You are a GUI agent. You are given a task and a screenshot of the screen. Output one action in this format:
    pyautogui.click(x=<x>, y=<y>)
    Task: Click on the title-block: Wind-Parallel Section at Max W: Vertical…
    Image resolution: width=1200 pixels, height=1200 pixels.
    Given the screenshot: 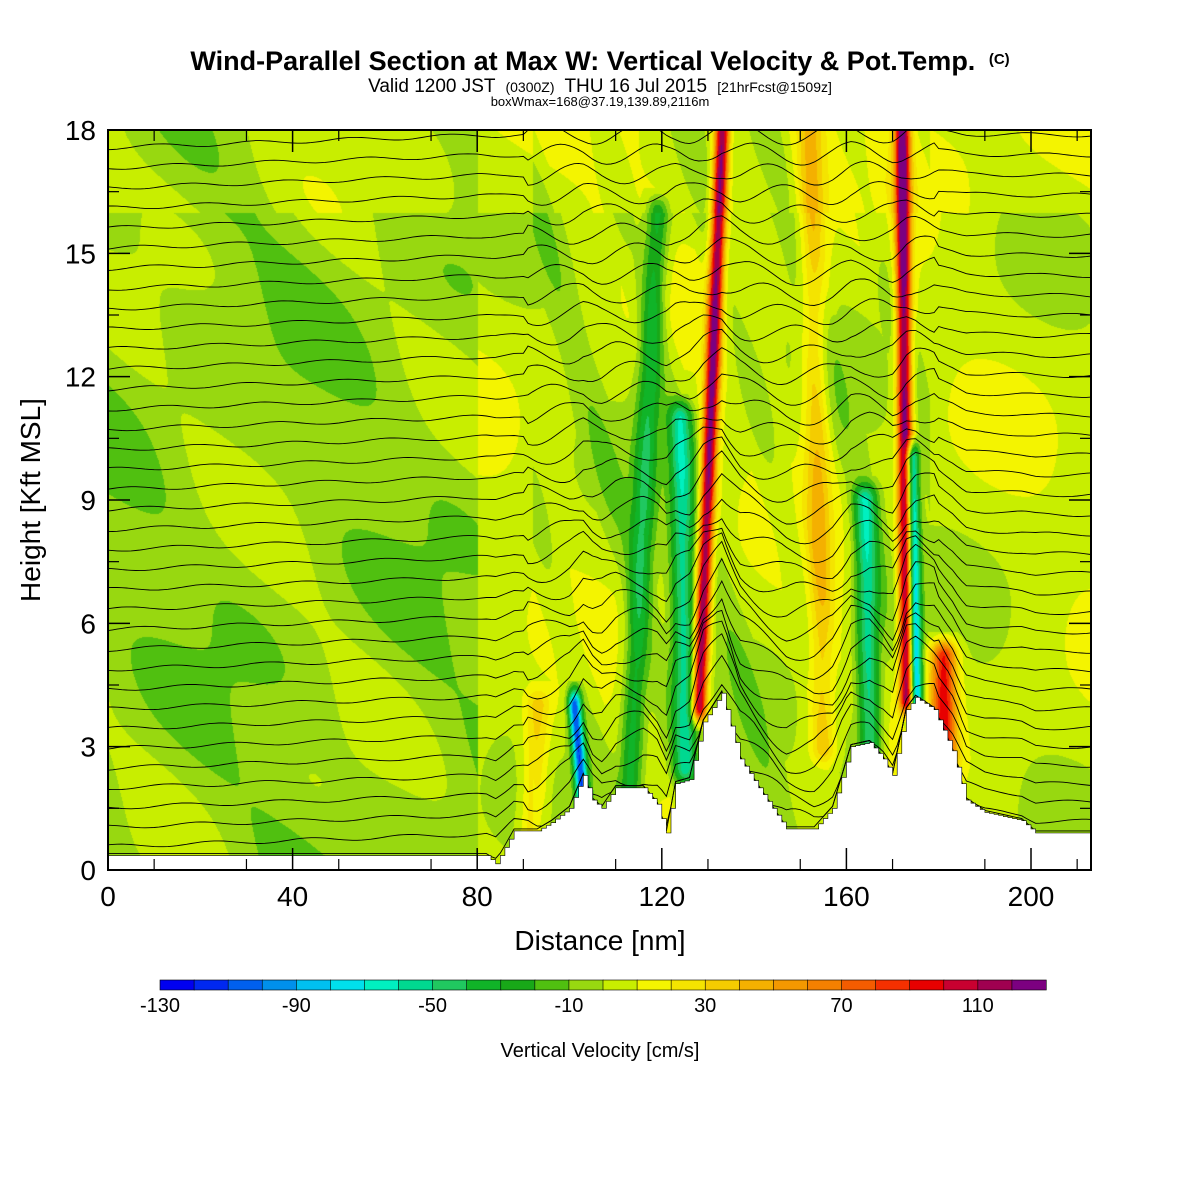 What is the action you would take?
    pyautogui.click(x=599, y=77)
    